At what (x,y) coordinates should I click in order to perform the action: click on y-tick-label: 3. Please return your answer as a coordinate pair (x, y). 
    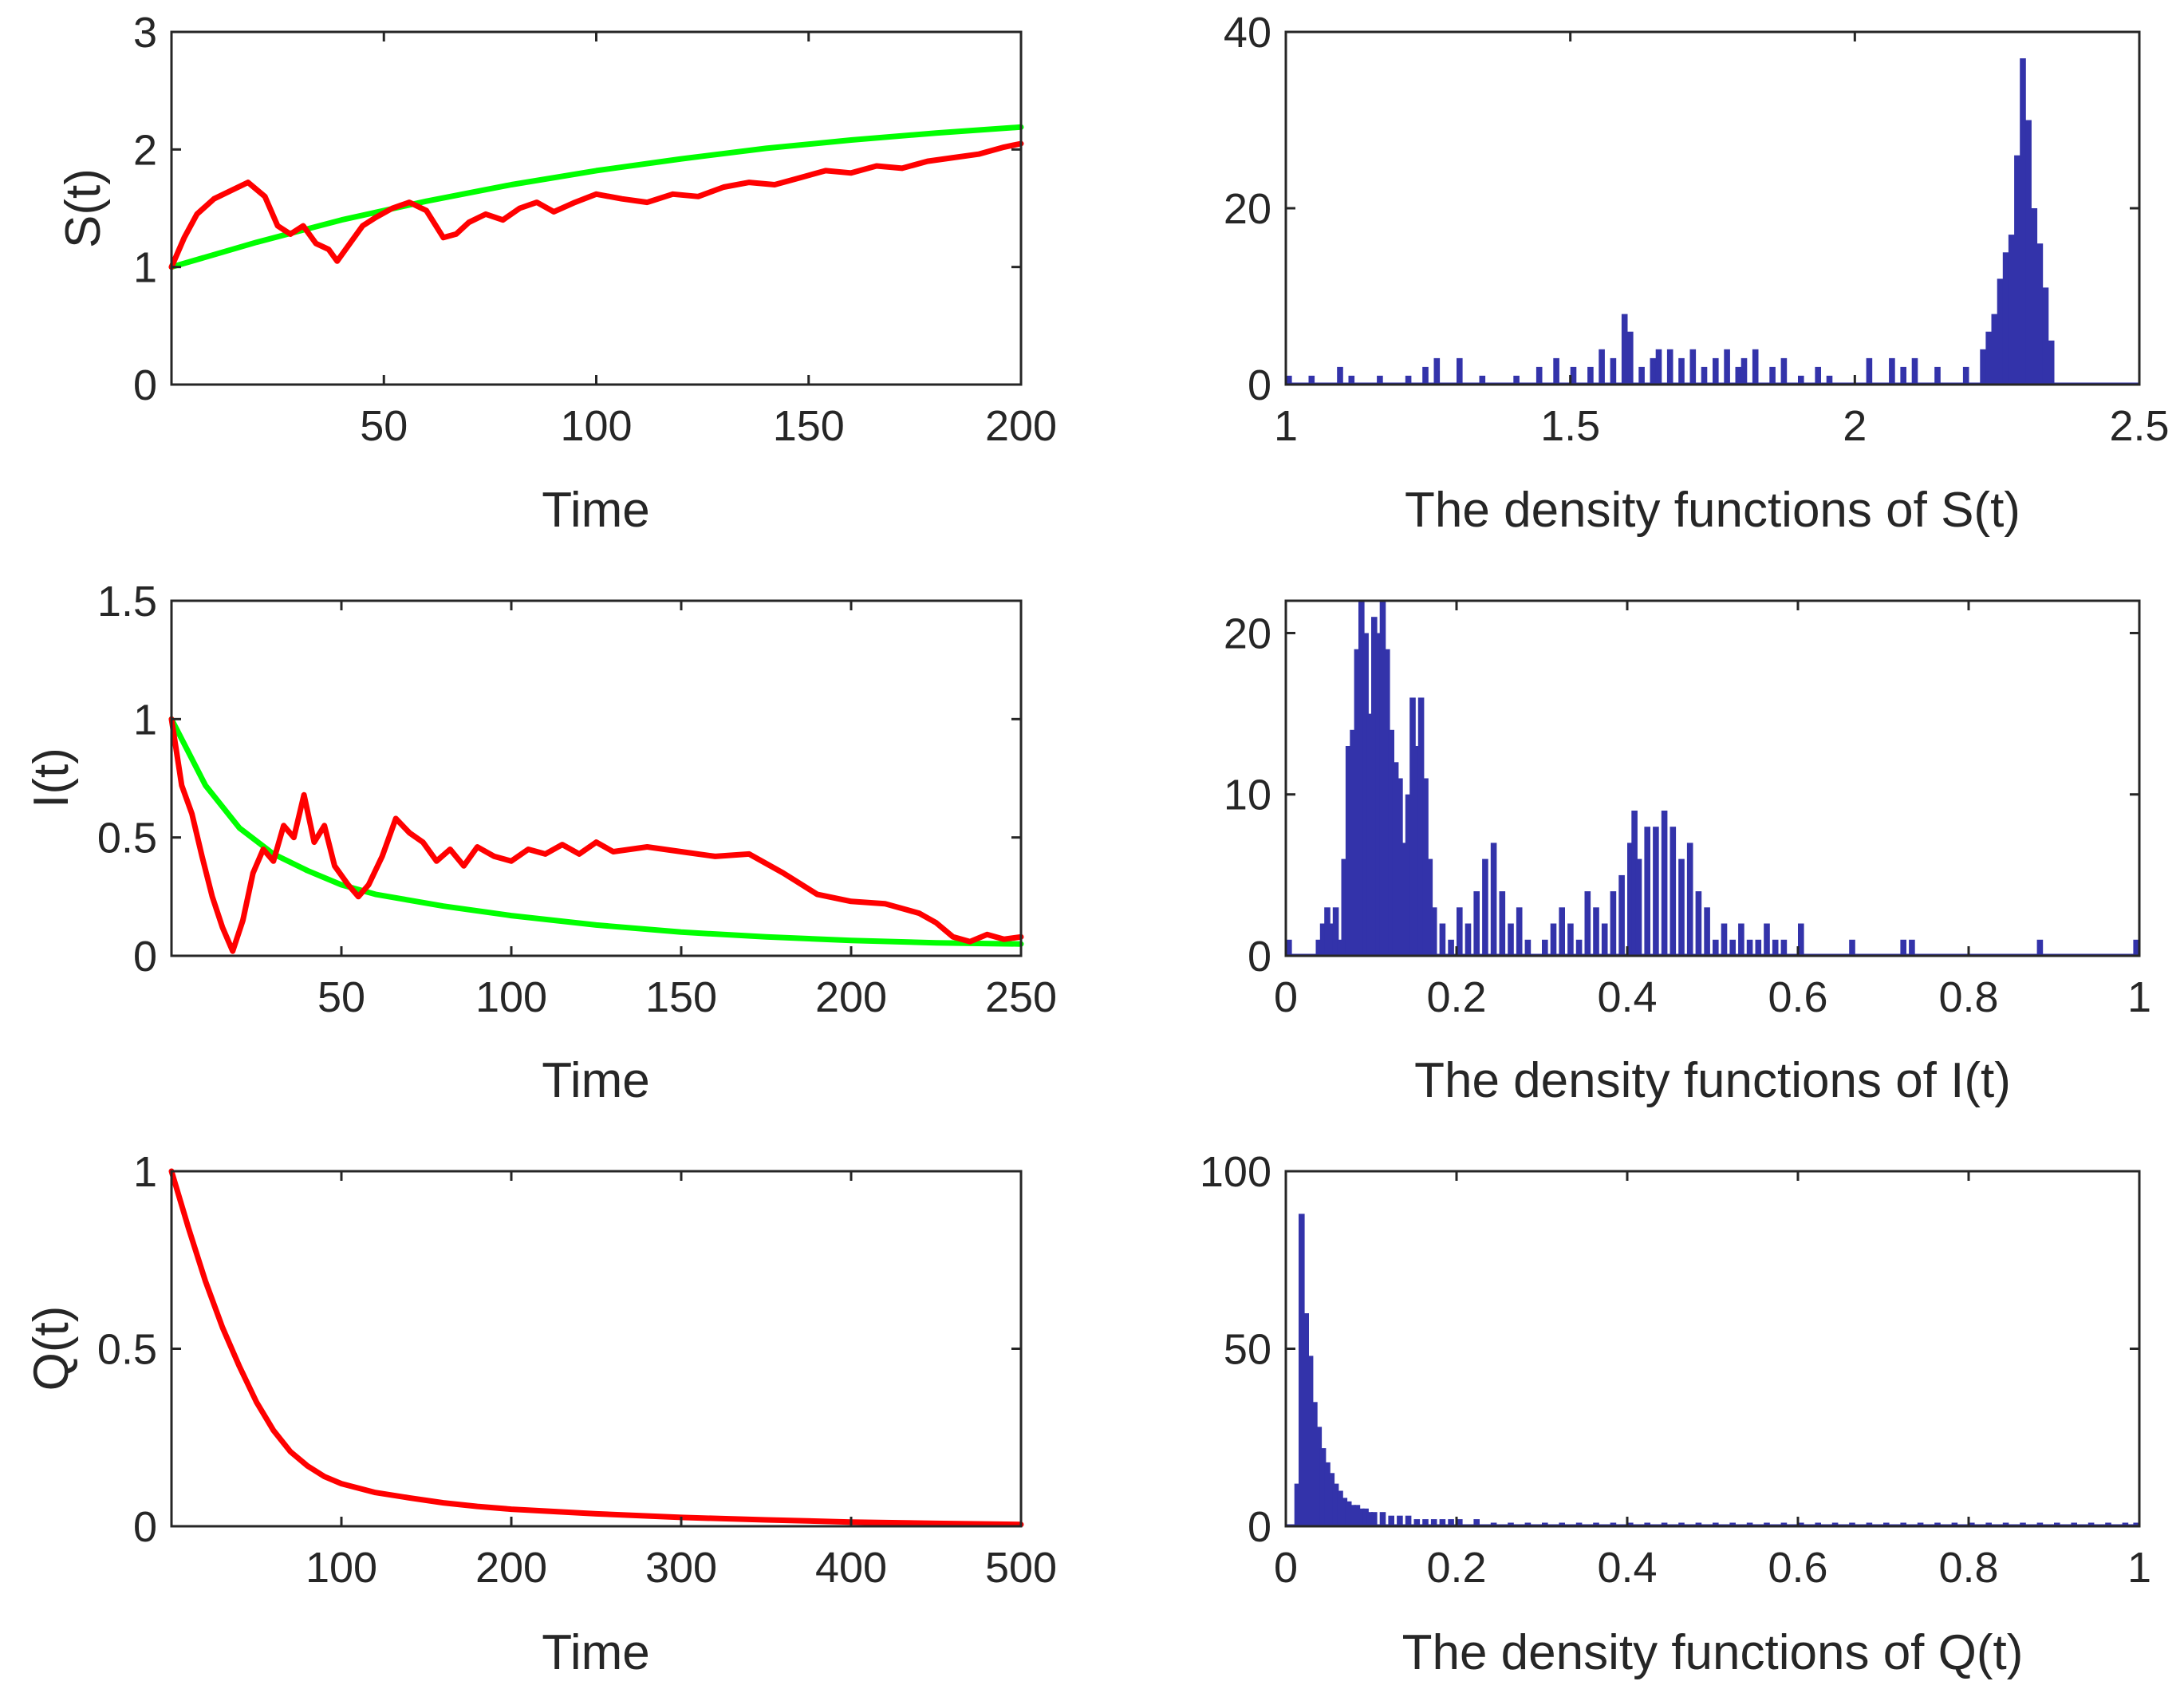
    Looking at the image, I should click on (145, 33).